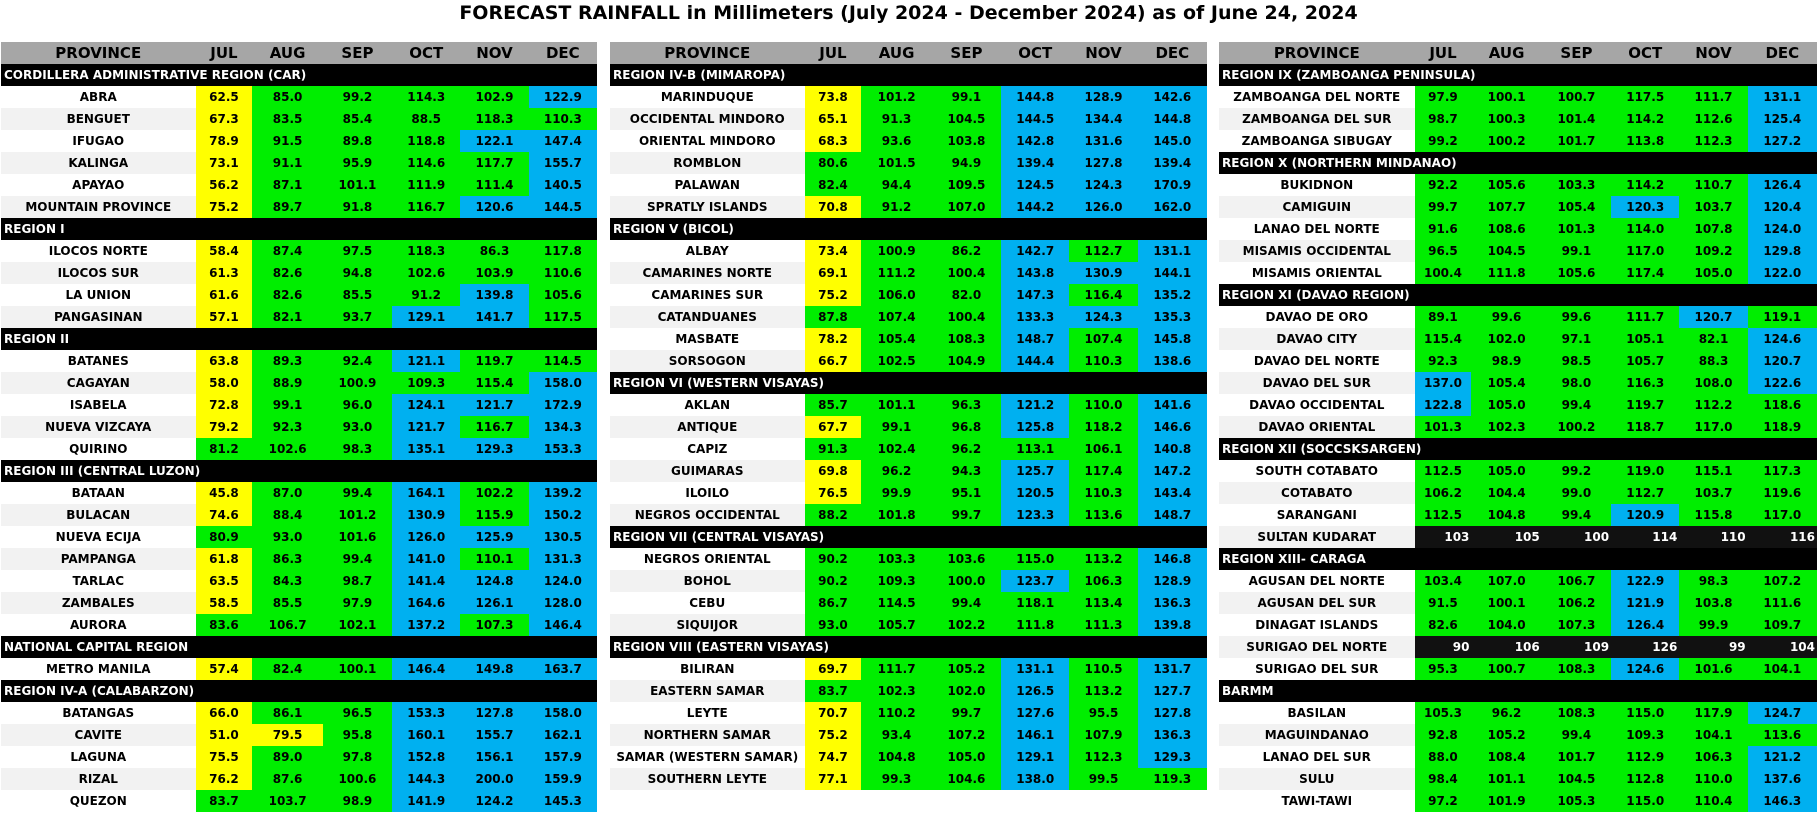 This screenshot has width=1817, height=815. What do you see at coordinates (1782, 185) in the screenshot?
I see `rainfall-value-dec: 126.4` at bounding box center [1782, 185].